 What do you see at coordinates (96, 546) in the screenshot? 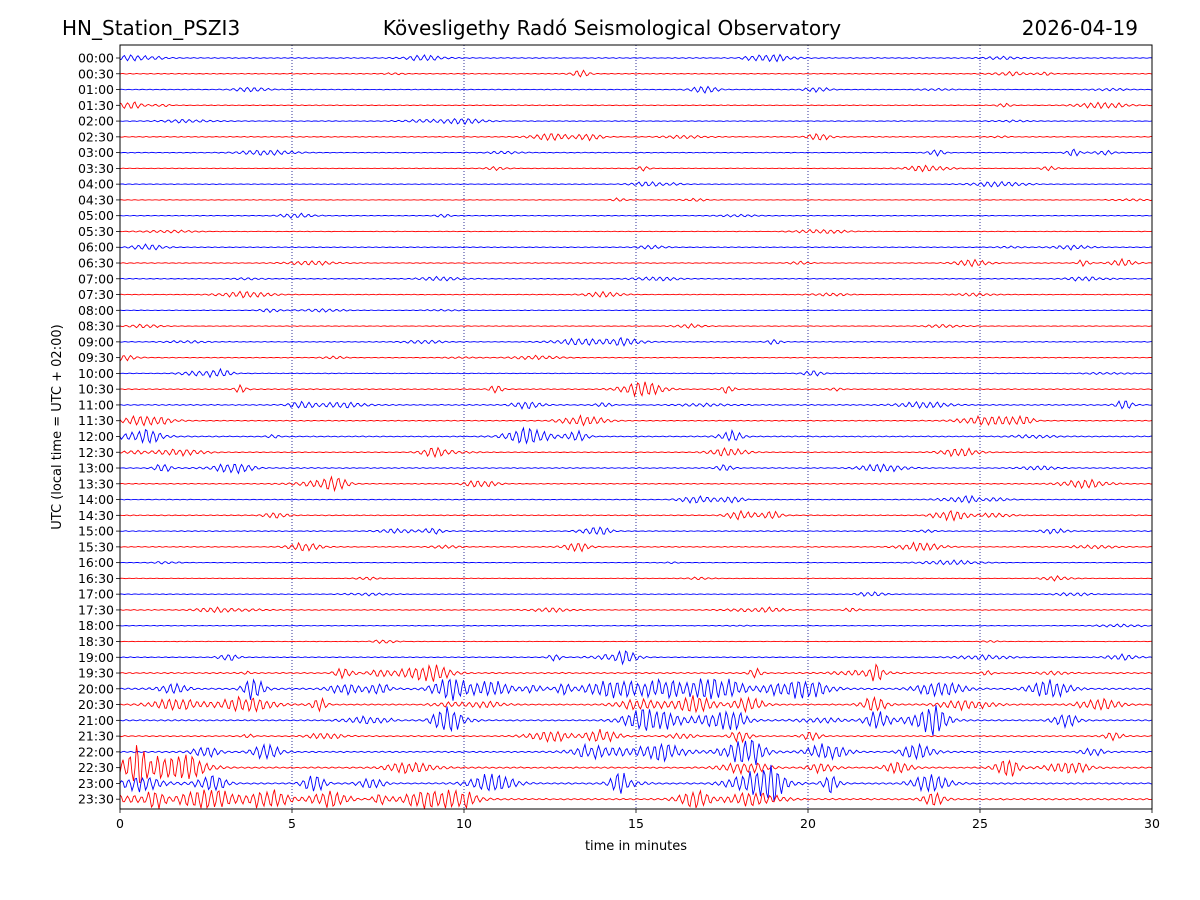
I see `y-tick-label: 15:30` at bounding box center [96, 546].